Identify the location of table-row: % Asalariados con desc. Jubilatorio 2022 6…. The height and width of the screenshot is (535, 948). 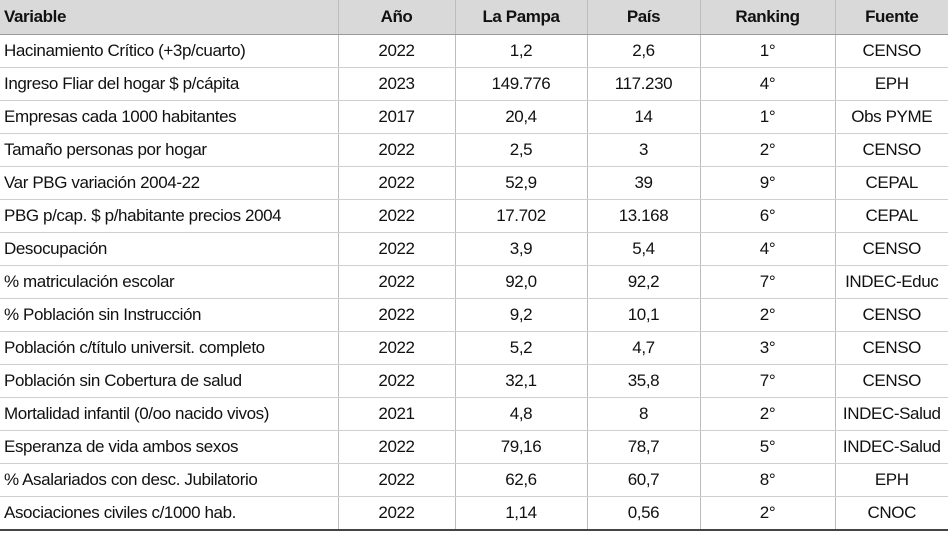
(474, 480).